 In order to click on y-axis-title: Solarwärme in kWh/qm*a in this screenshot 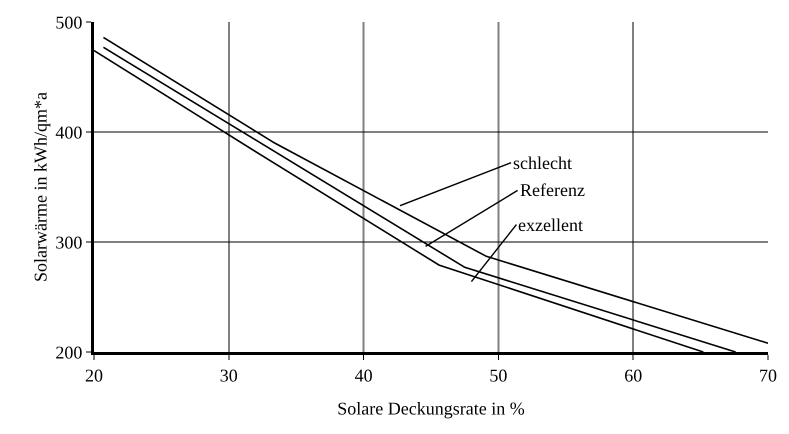, I will do `click(40, 187)`.